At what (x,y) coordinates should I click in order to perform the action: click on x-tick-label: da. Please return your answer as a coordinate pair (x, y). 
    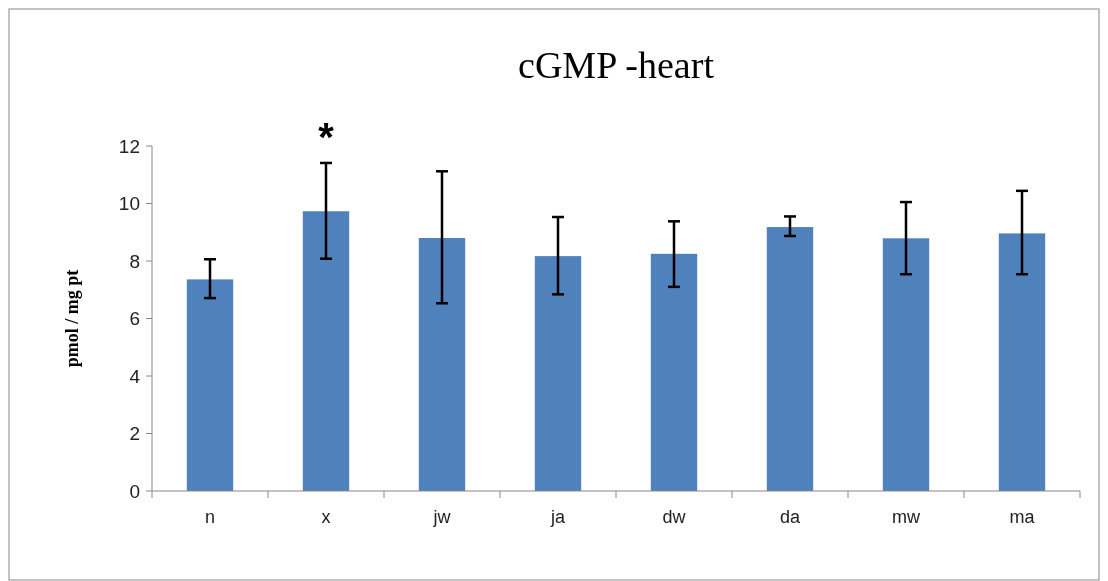
    Looking at the image, I should click on (790, 517).